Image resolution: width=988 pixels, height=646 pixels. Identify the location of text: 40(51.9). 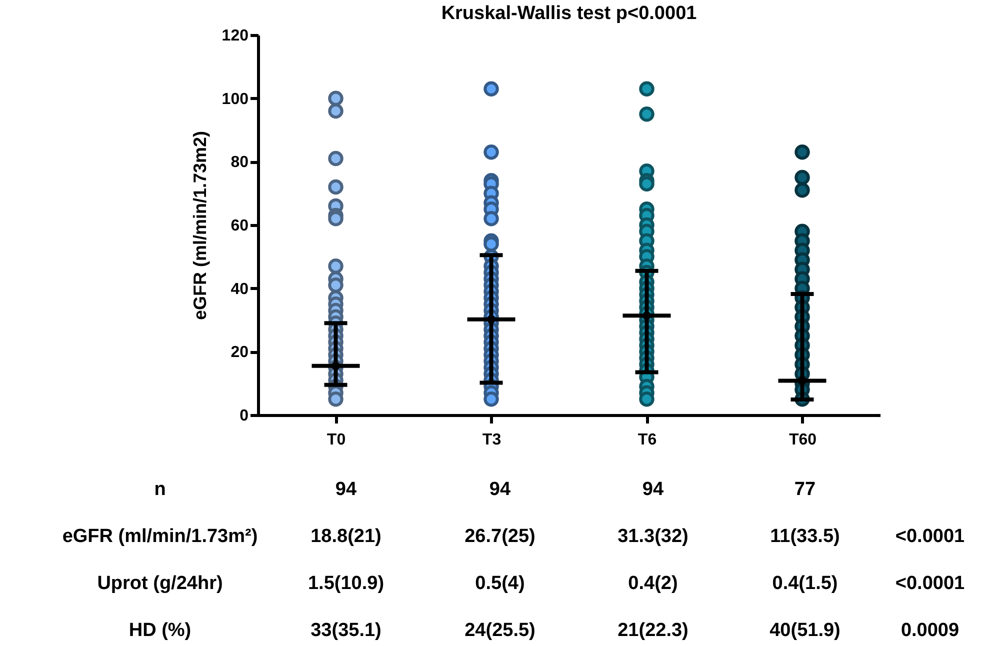
(805, 631).